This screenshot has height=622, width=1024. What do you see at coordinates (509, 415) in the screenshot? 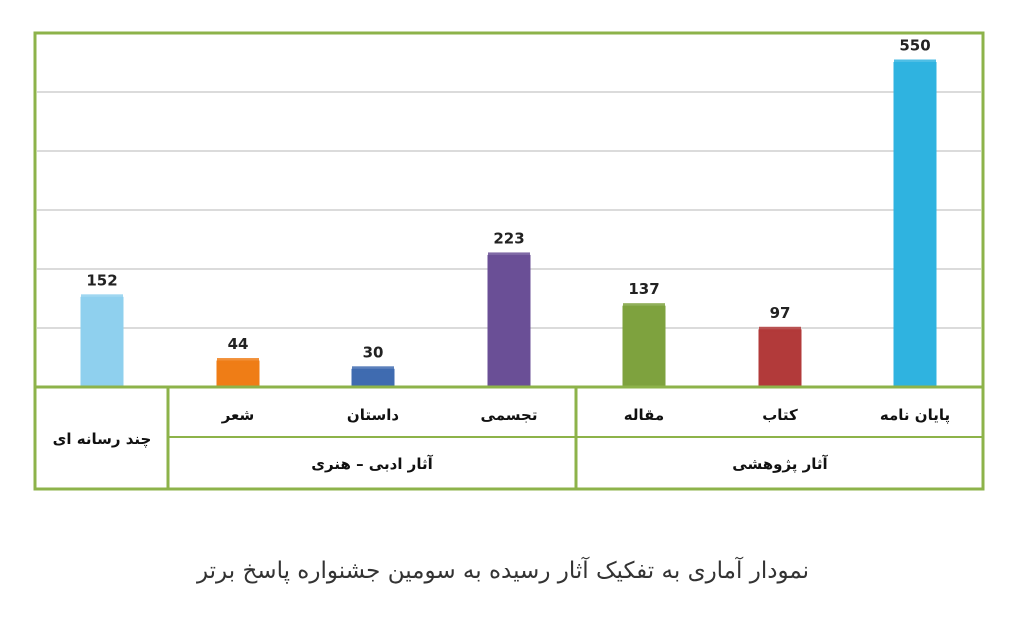
I see `category-label-3: تجسمی` at bounding box center [509, 415].